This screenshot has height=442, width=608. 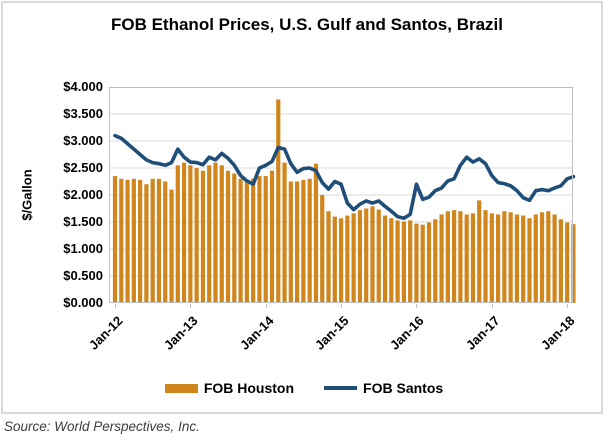 I want to click on legend-item-houston: FOB Houston, so click(x=229, y=388).